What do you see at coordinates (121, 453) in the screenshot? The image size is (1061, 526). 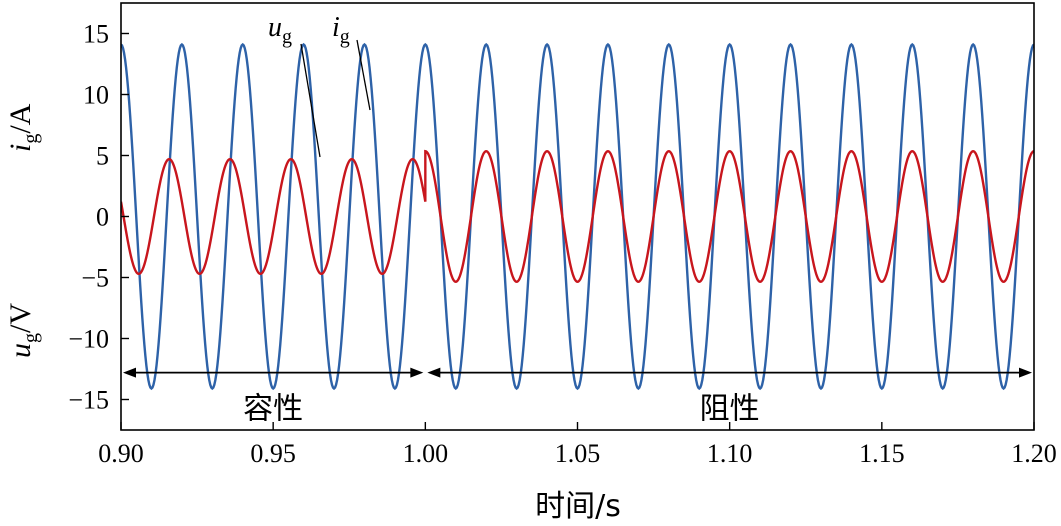 I see `x-tick-label: 0.90` at bounding box center [121, 453].